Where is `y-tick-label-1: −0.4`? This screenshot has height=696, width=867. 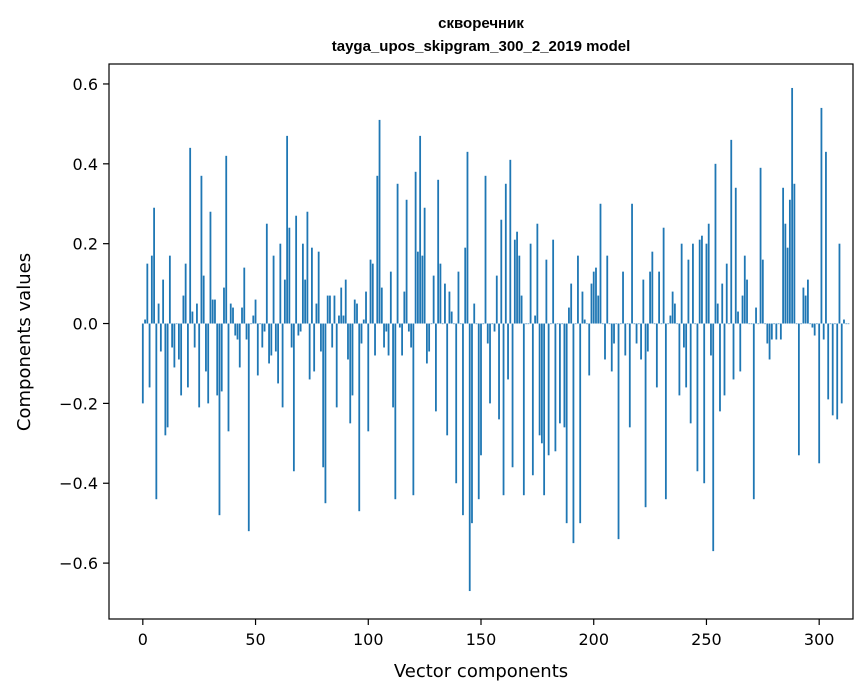
y-tick-label-1: −0.4 is located at coordinates (78, 483).